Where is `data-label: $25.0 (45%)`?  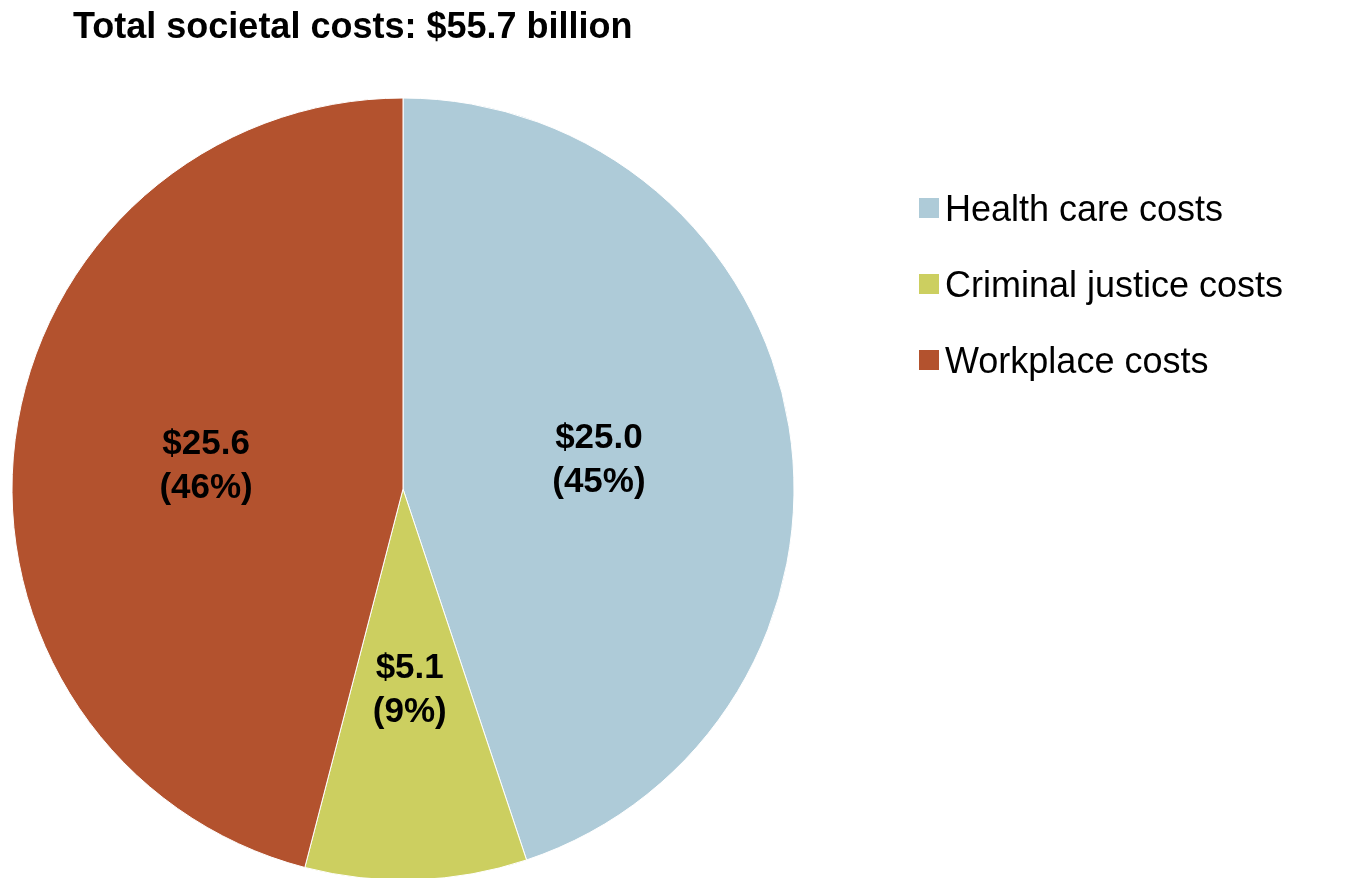
data-label: $25.0 (45%) is located at coordinates (599, 457).